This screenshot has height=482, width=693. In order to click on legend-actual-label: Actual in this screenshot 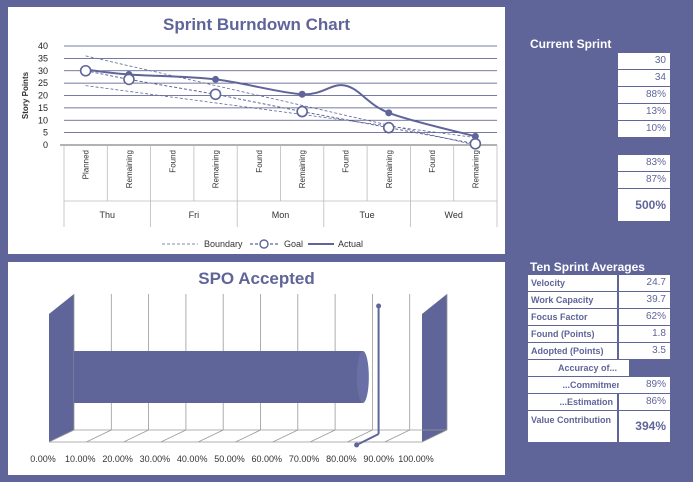, I will do `click(350, 244)`.